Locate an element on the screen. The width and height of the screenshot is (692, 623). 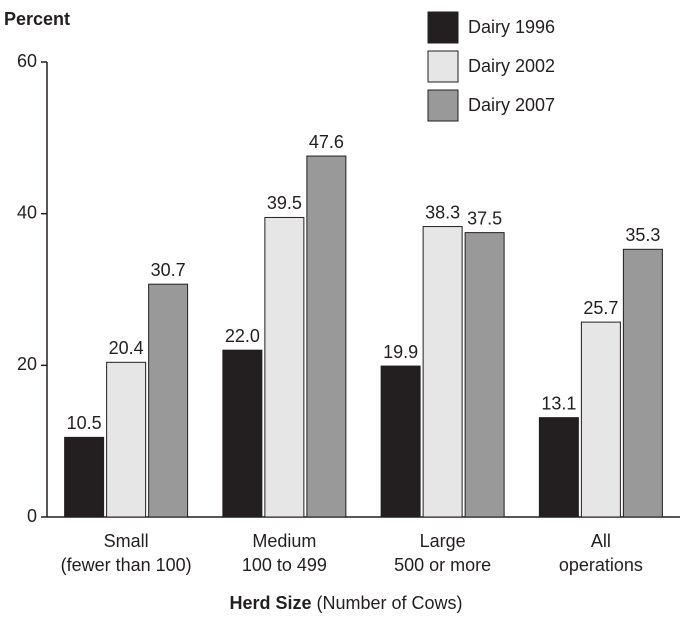
x-axis-label-rest: (Number of Cows) is located at coordinates (390, 603).